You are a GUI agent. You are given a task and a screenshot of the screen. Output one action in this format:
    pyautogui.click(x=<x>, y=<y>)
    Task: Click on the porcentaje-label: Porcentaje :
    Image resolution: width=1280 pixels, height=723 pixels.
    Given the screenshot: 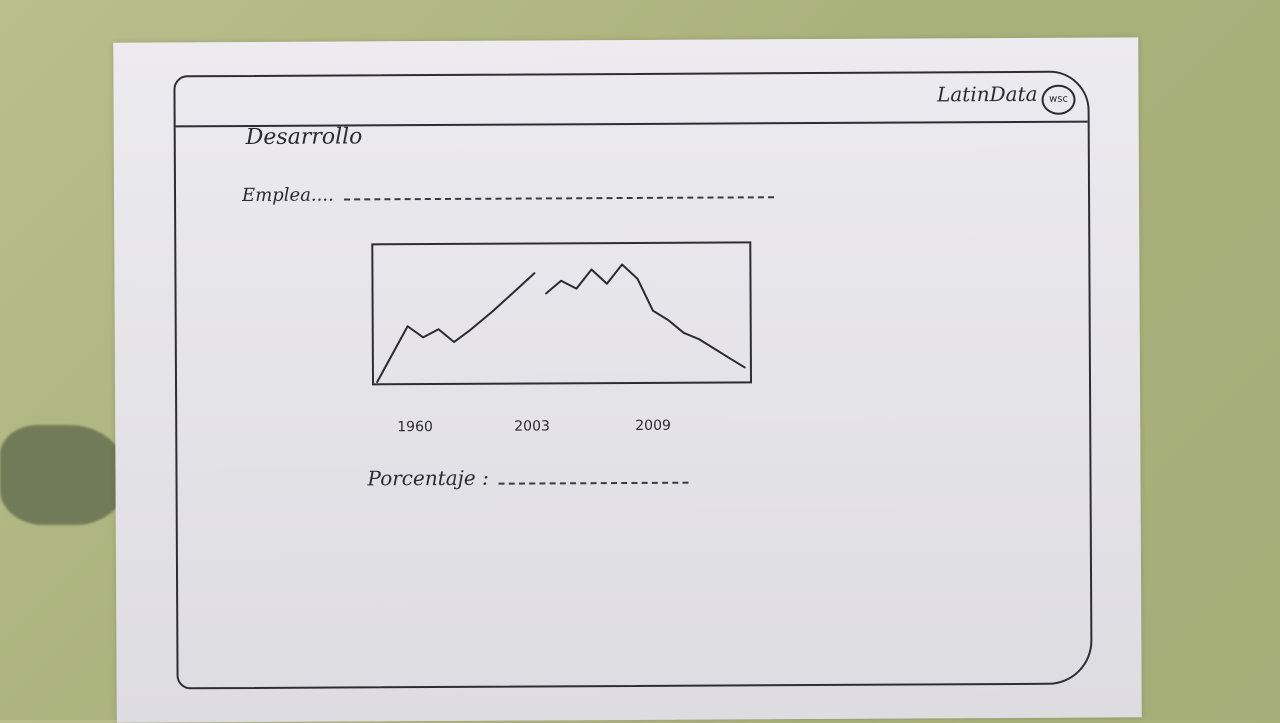 What is the action you would take?
    pyautogui.click(x=428, y=478)
    